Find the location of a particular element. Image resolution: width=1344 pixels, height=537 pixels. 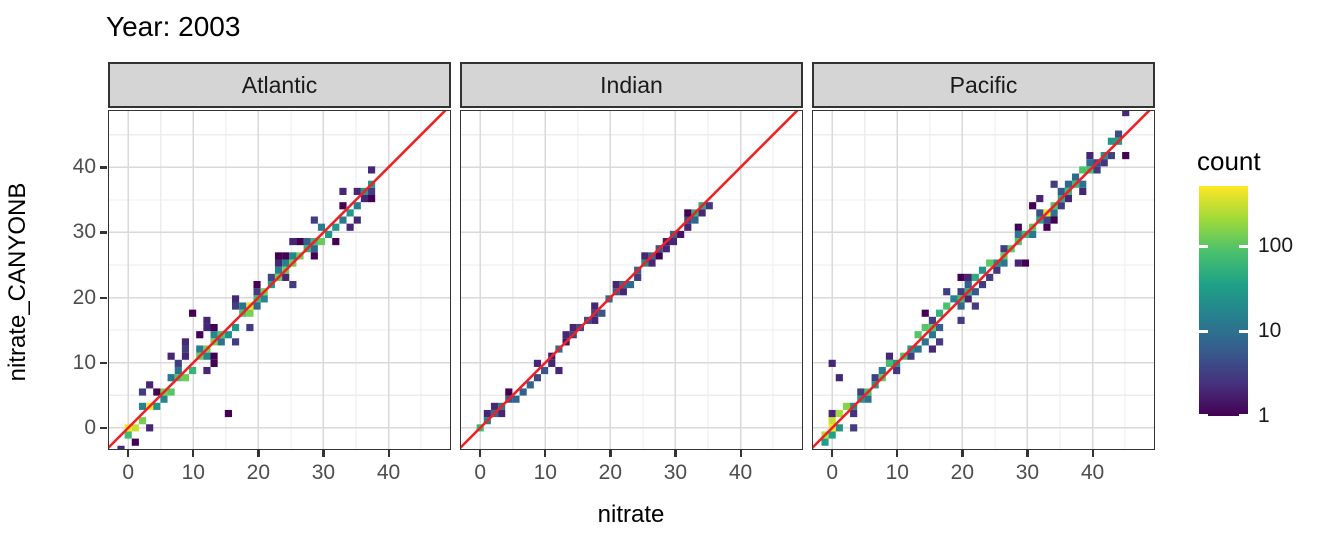

plot-title: Year: 2003 is located at coordinates (173, 26).